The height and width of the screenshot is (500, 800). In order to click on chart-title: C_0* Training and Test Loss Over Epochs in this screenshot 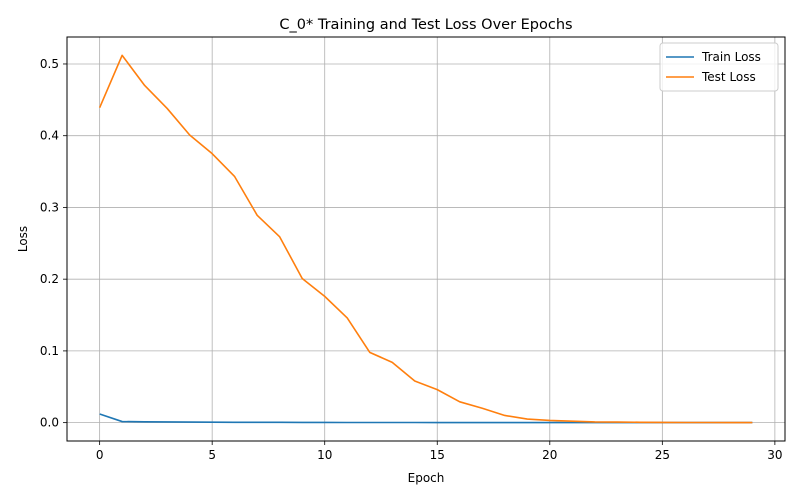, I will do `click(425, 25)`.